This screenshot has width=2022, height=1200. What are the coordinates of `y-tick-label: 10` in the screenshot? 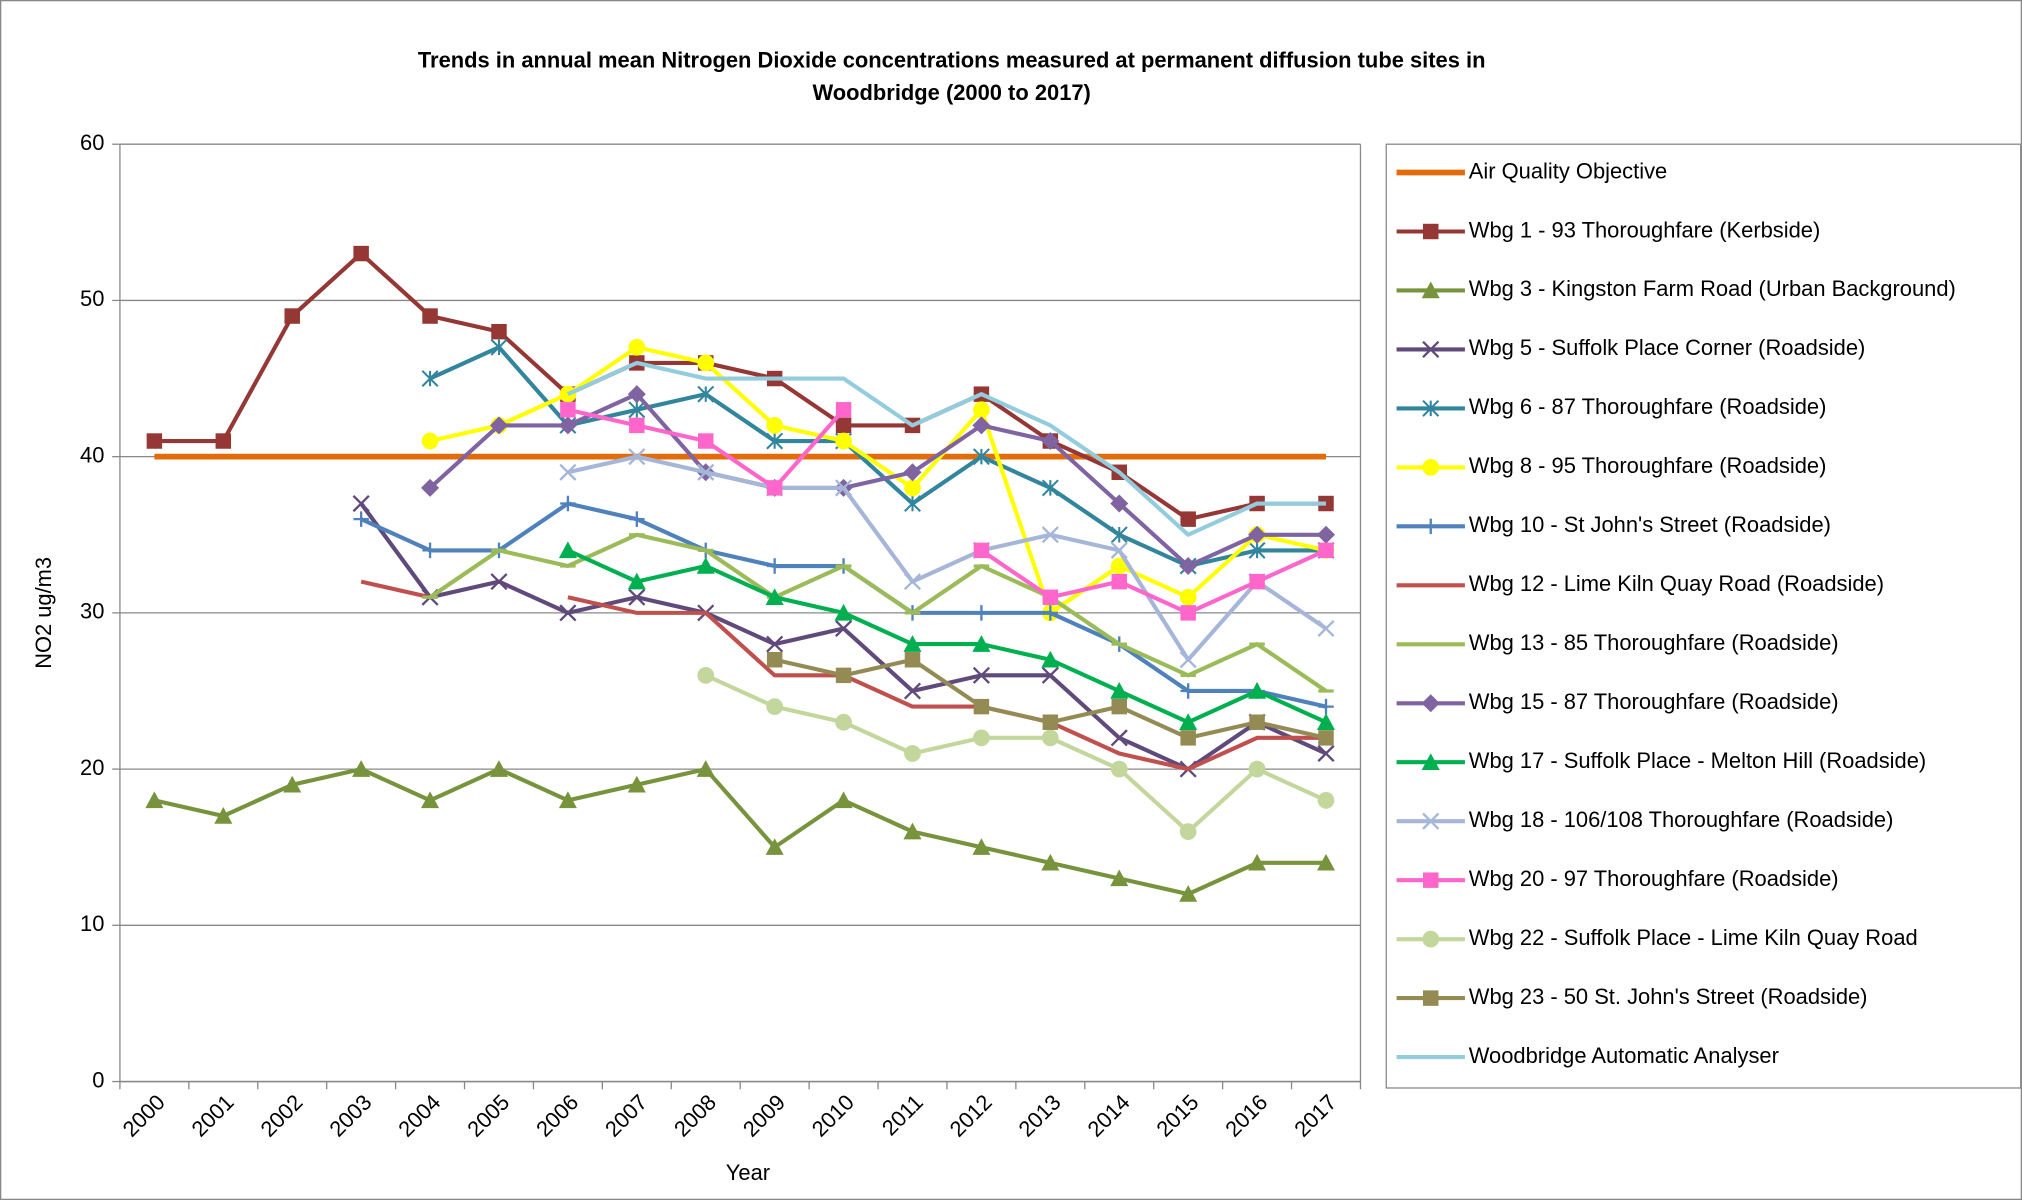 It's located at (92, 923).